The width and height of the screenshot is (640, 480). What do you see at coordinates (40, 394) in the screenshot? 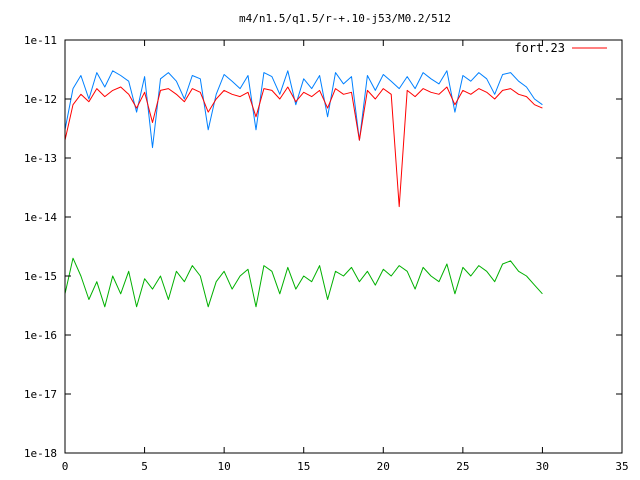
I see `y-tick-label: 1e-17` at bounding box center [40, 394].